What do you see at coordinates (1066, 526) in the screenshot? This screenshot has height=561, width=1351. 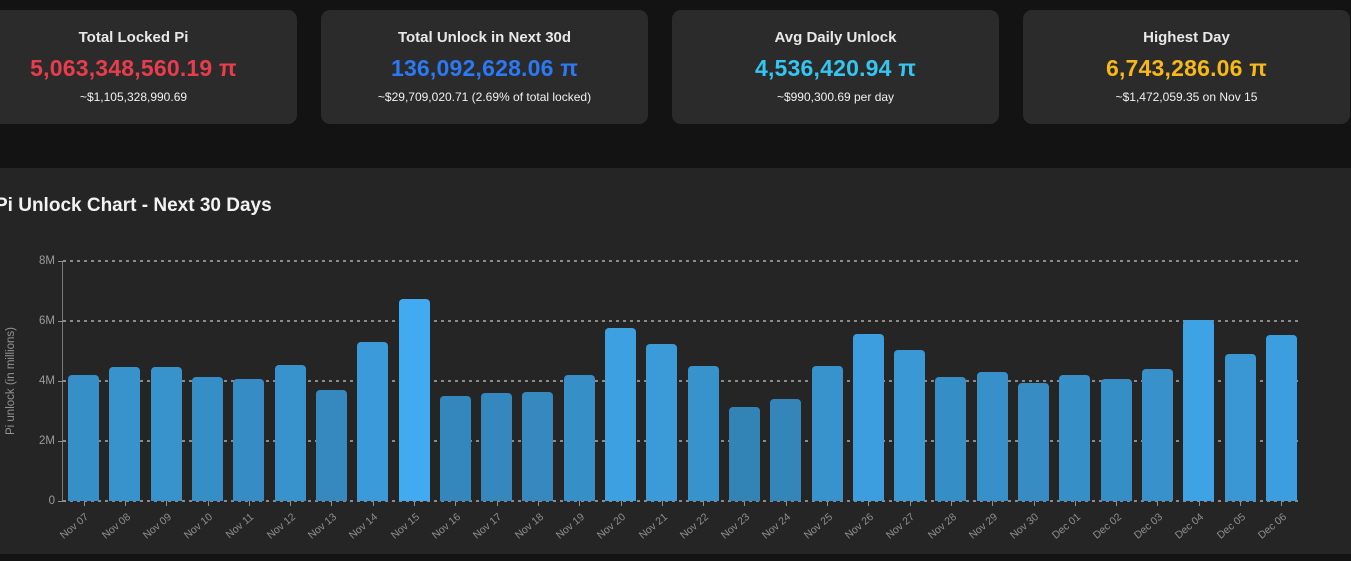 I see `x-tick-label: Dec 01` at bounding box center [1066, 526].